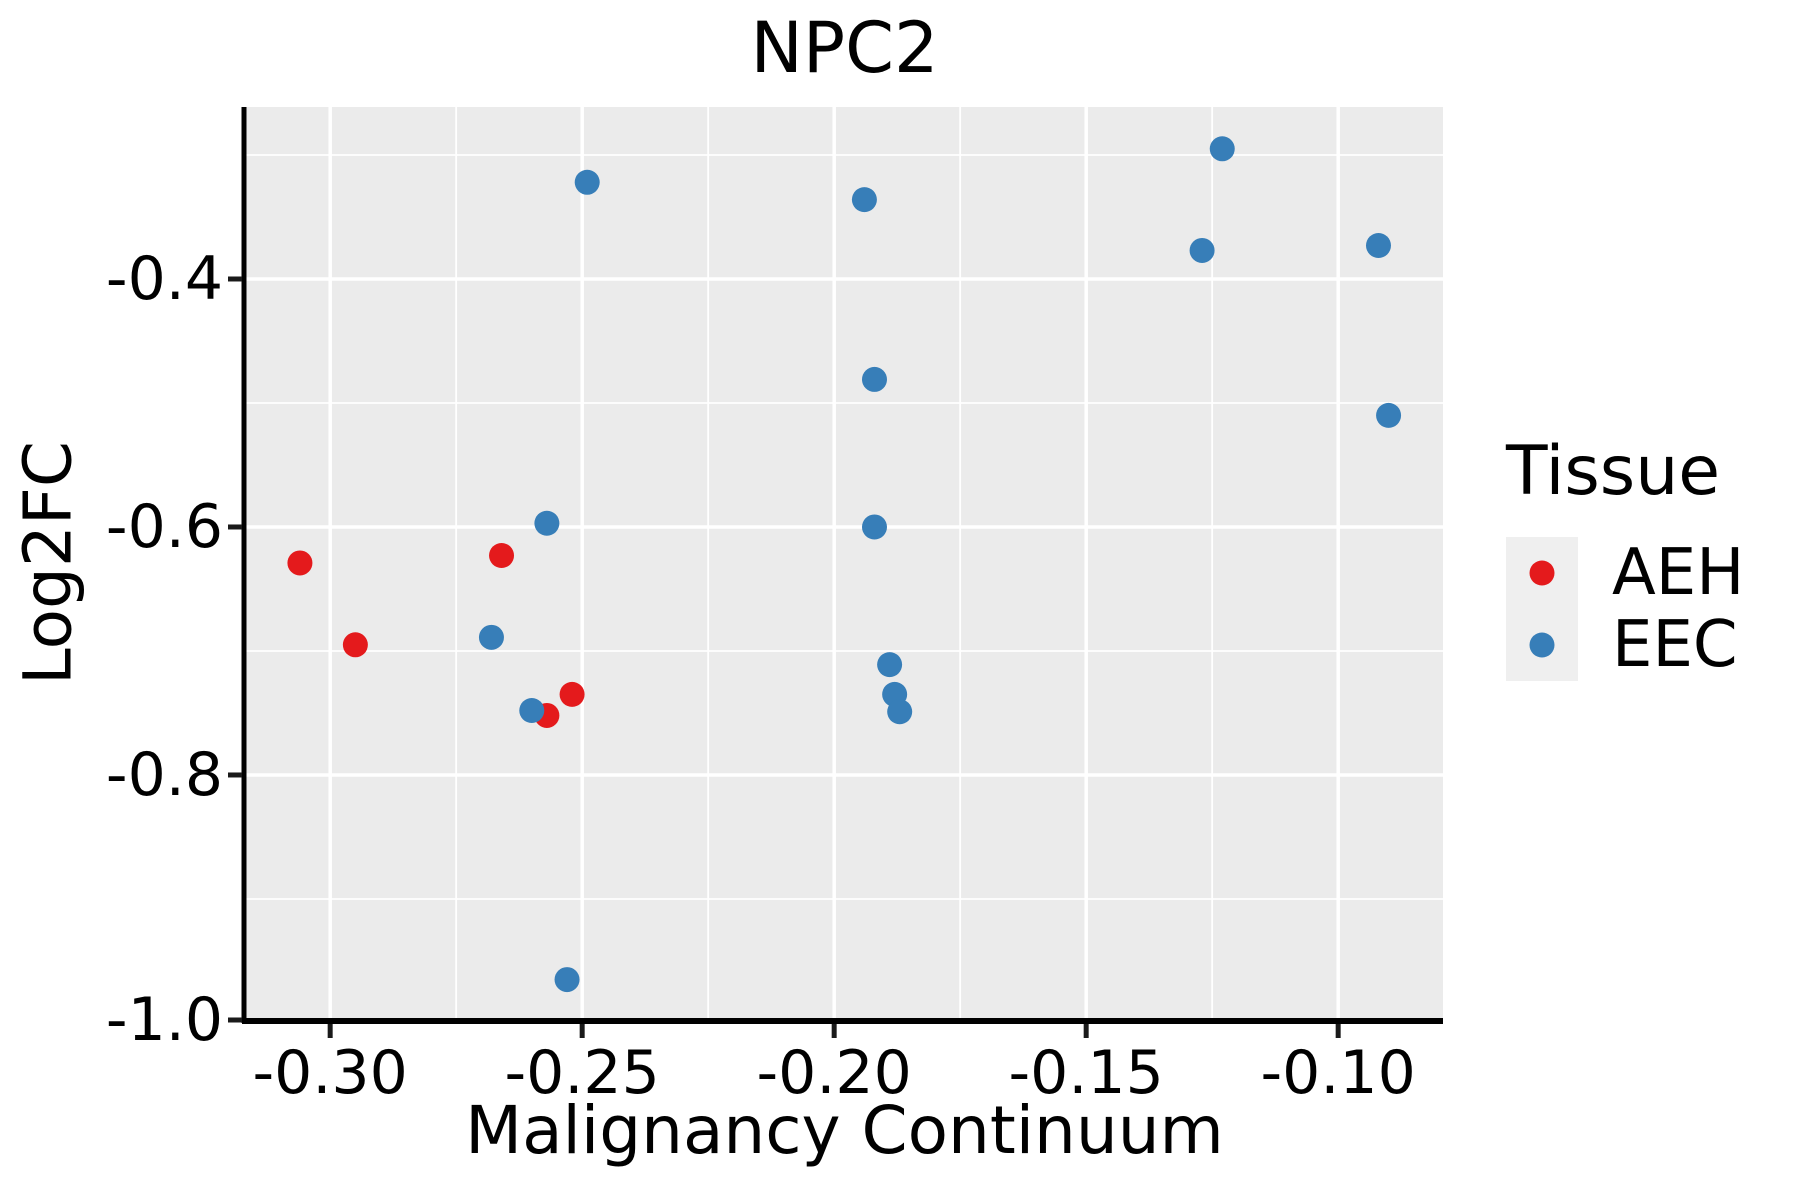 This screenshot has height=1200, width=1800. What do you see at coordinates (844, 1130) in the screenshot?
I see `x-axis-label: Malignancy Continuum` at bounding box center [844, 1130].